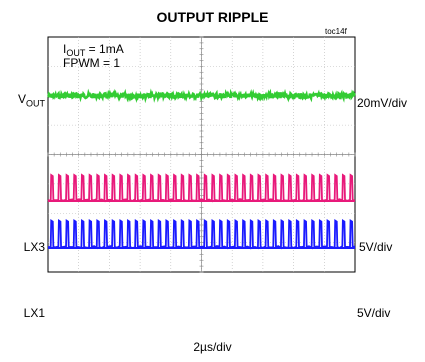  What do you see at coordinates (376, 247) in the screenshot?
I see `lx3-scale: 5V/div` at bounding box center [376, 247].